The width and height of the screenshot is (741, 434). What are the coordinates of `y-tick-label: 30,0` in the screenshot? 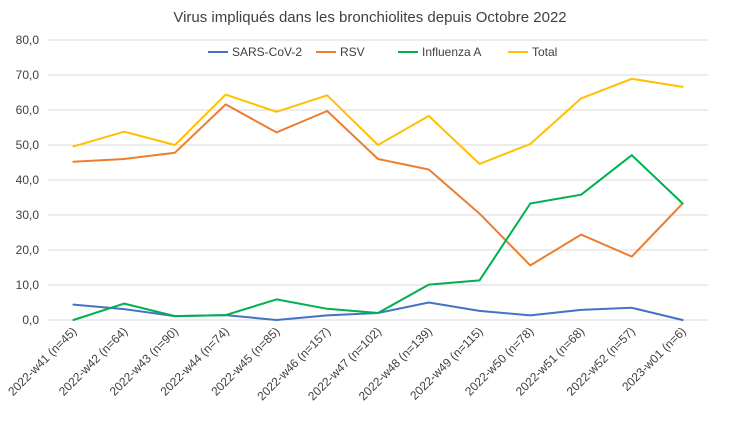 It's located at (28, 215).